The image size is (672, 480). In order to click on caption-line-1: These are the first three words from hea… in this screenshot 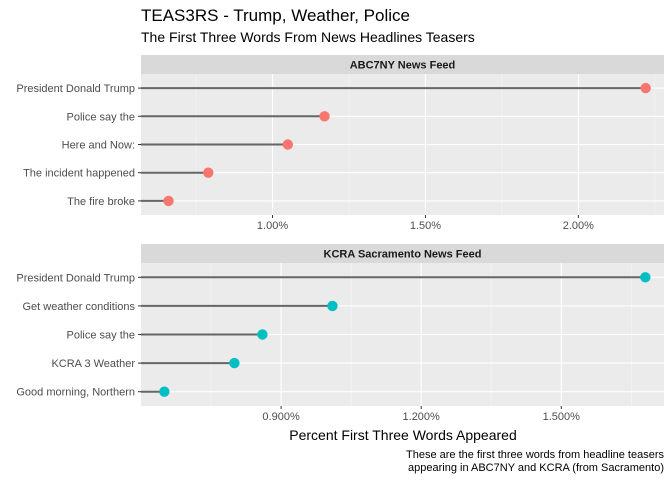, I will do `click(535, 455)`.